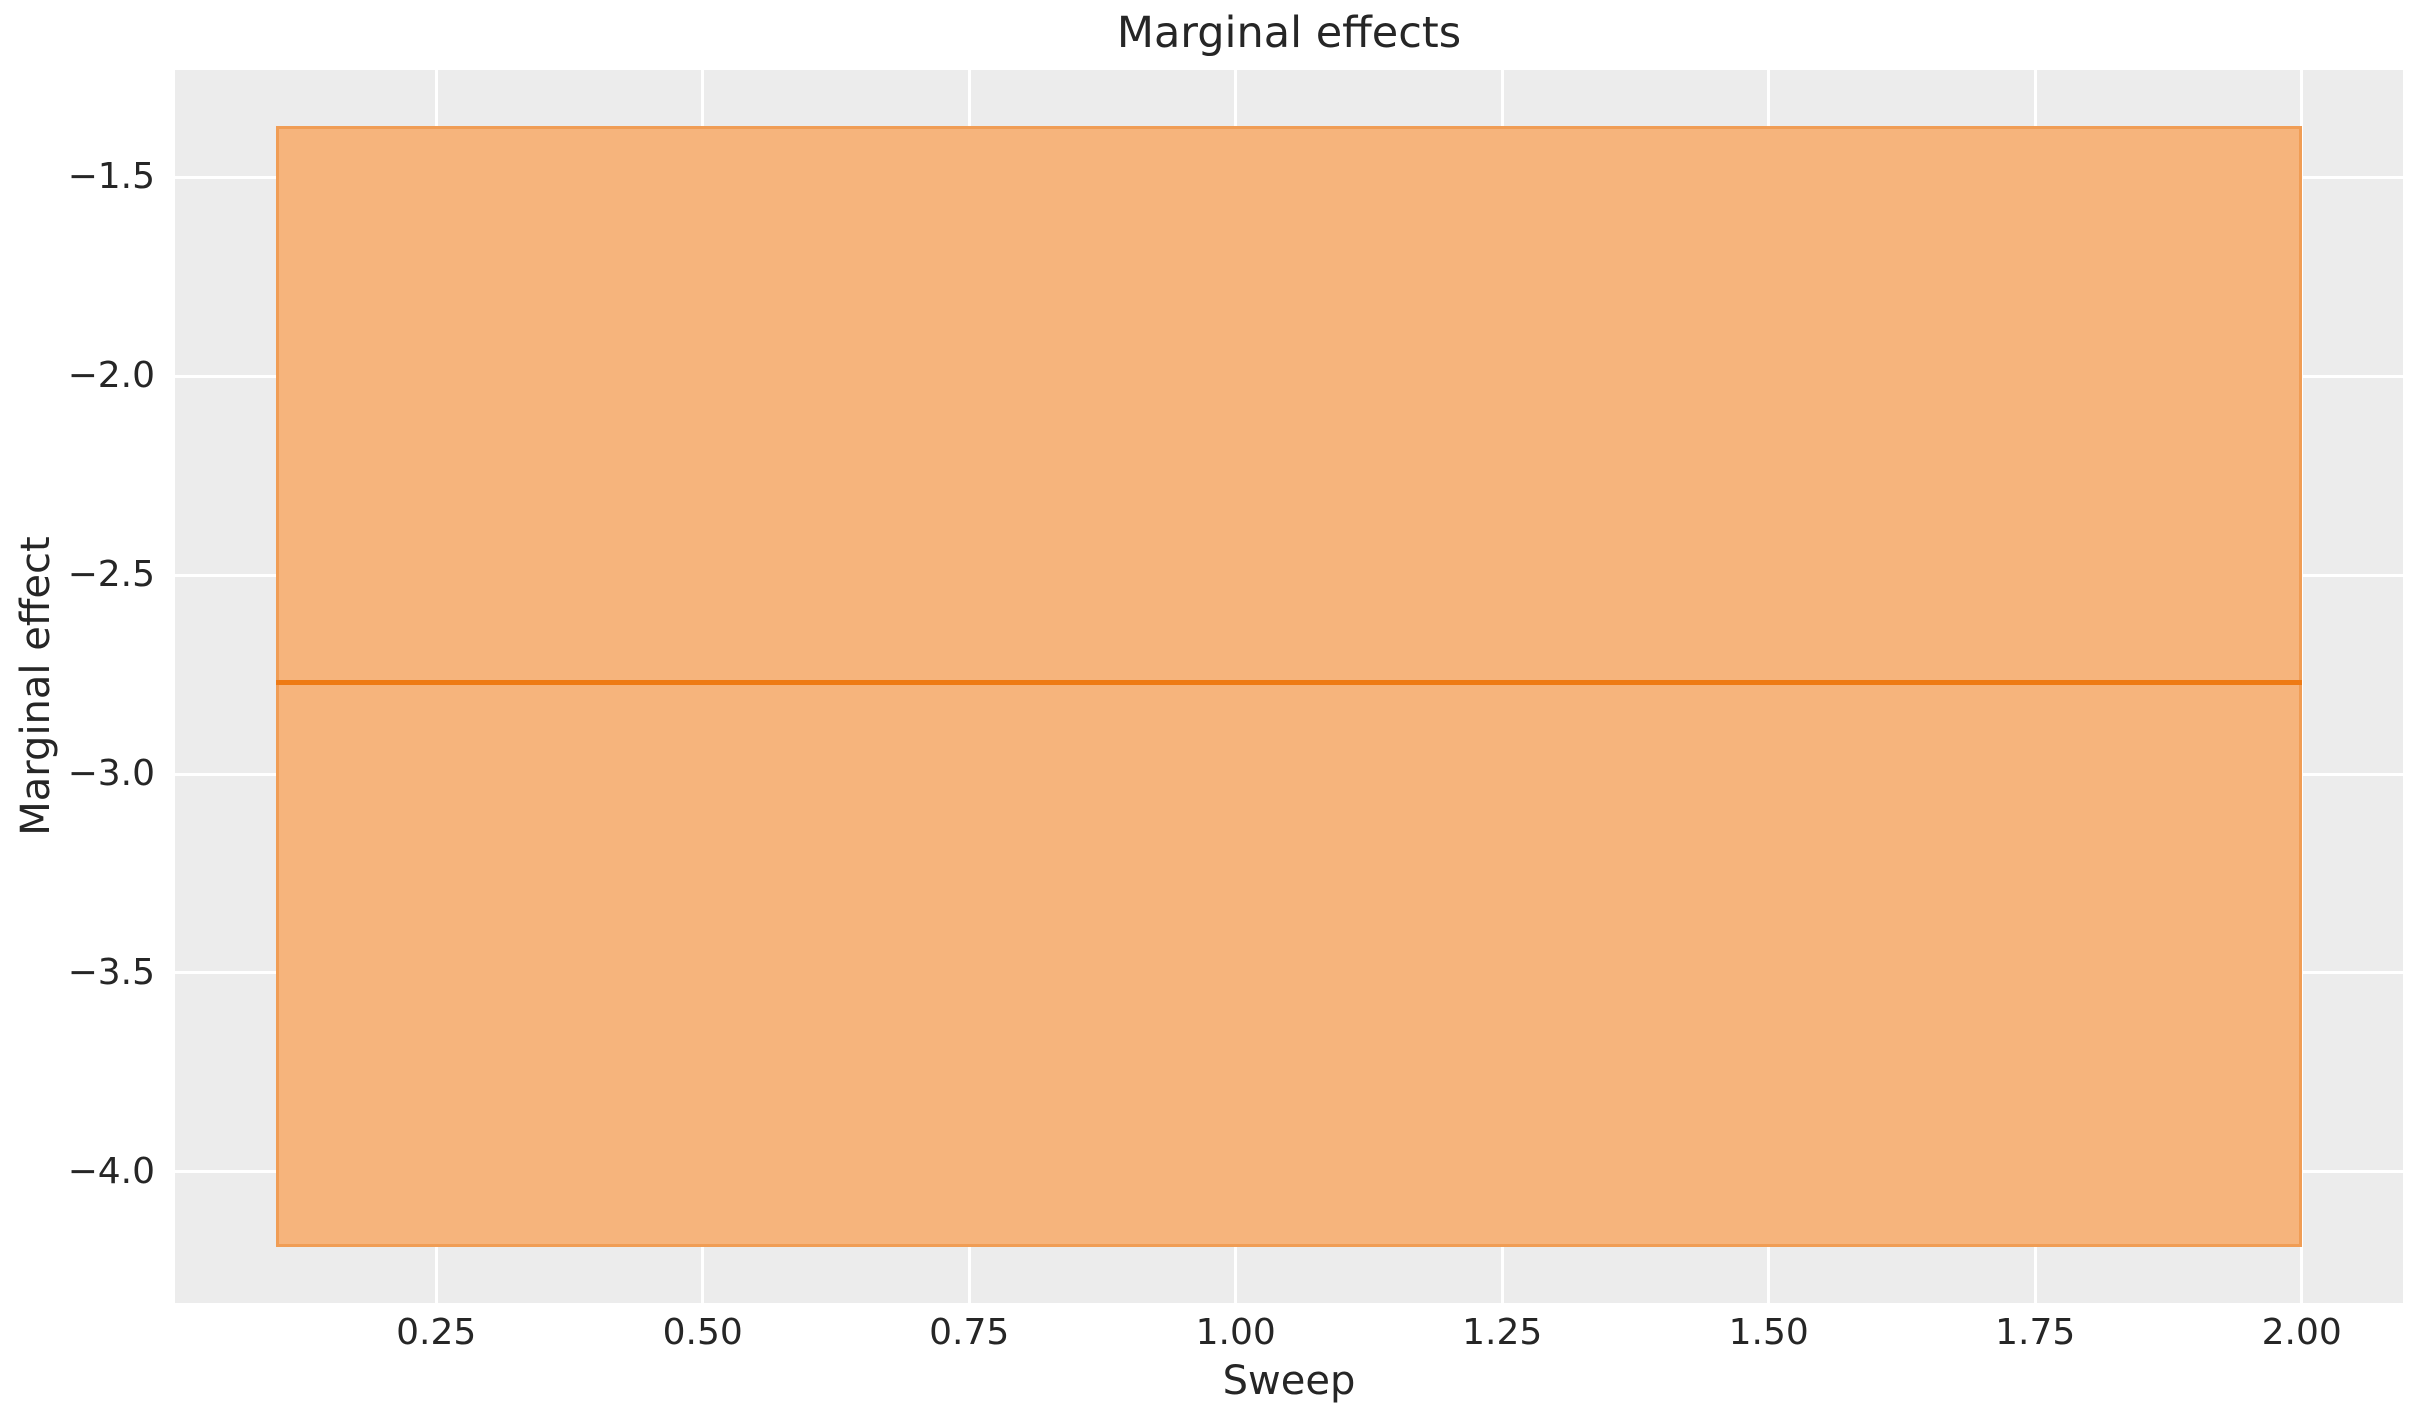 The image size is (2423, 1423). I want to click on x-tick-label: 1.75, so click(2035, 1332).